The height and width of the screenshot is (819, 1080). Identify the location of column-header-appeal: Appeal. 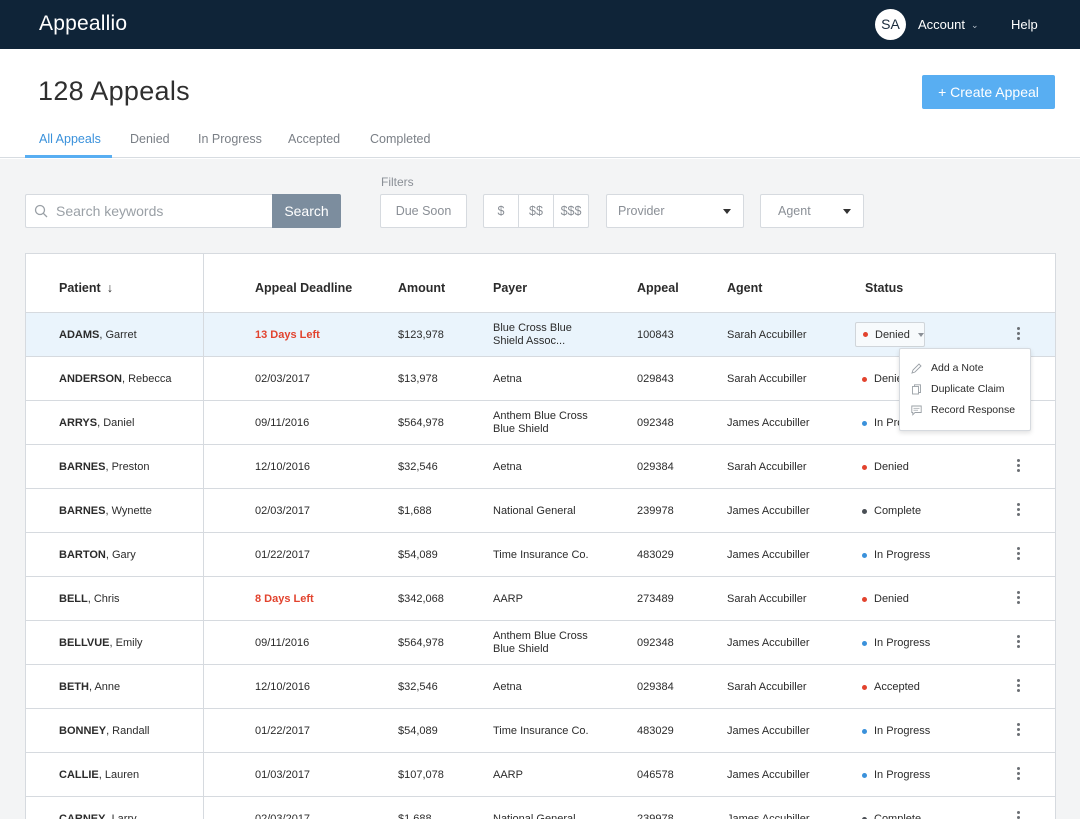
(658, 288).